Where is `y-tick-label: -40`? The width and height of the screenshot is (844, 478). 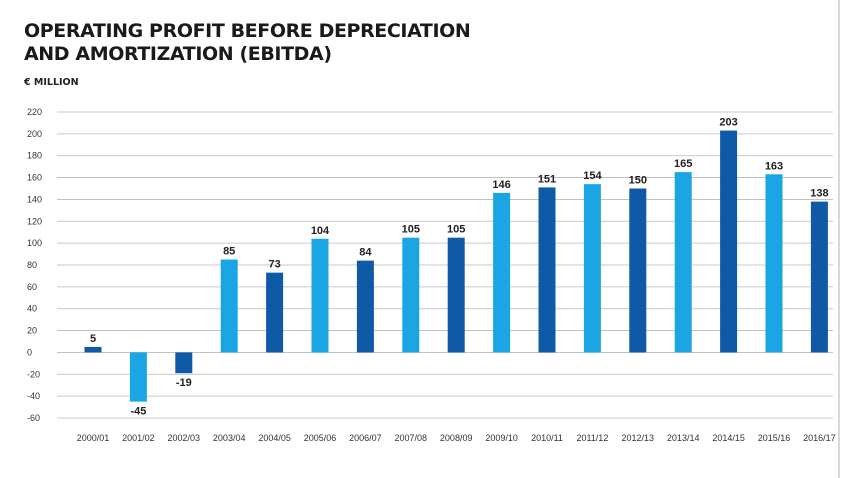 y-tick-label: -40 is located at coordinates (33, 396).